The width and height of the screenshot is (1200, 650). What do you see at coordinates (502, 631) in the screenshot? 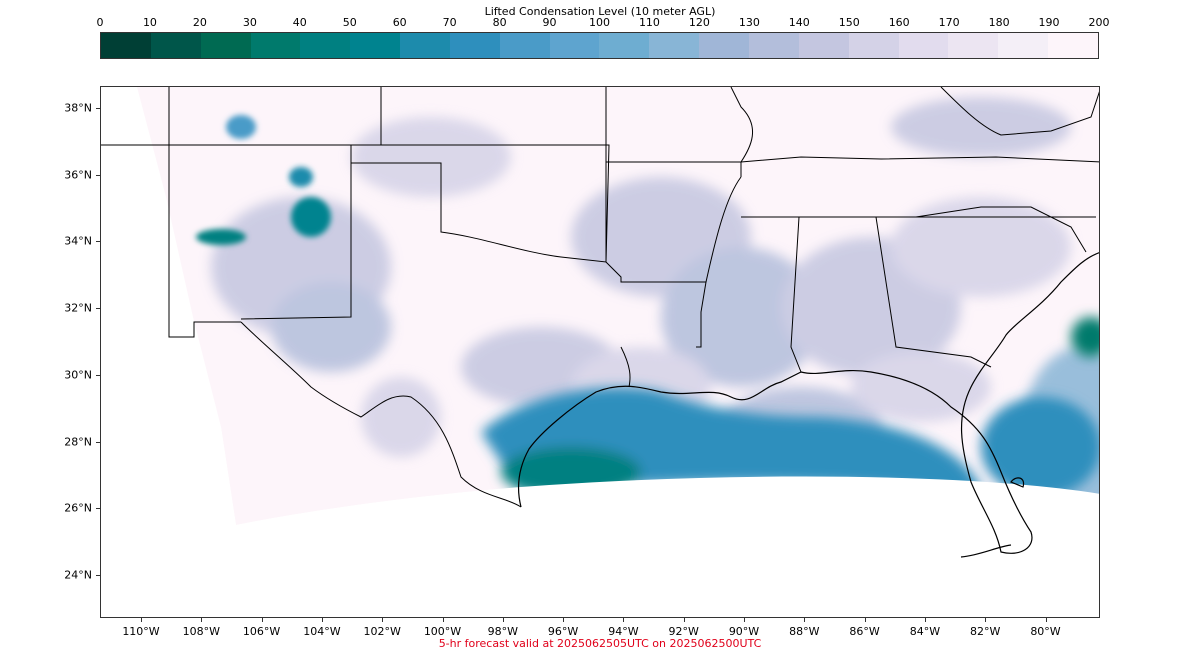
I see `longitude-label: 98°W` at bounding box center [502, 631].